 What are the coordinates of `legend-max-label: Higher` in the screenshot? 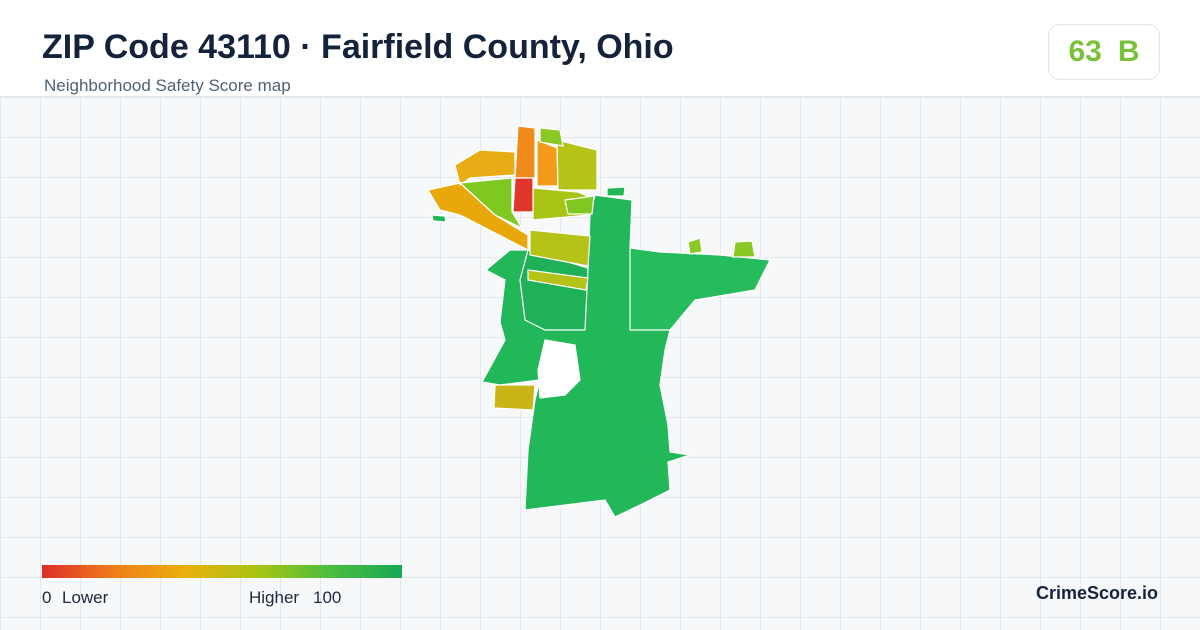 It's located at (274, 597).